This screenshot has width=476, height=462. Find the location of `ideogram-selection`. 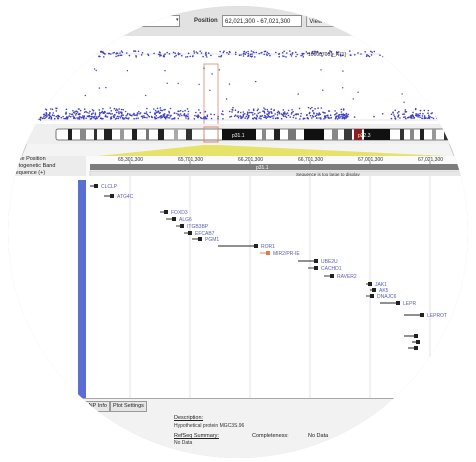

ideogram-selection is located at coordinates (211, 134).